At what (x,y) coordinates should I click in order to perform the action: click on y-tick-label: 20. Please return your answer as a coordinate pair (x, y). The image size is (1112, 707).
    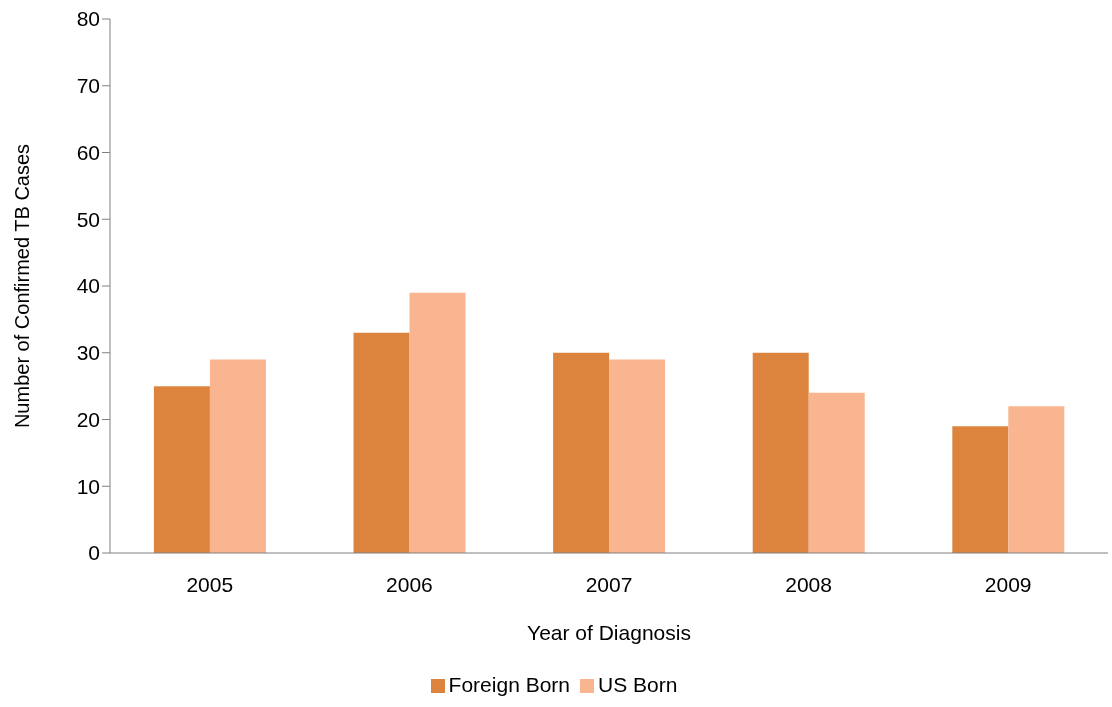
    Looking at the image, I should click on (88, 419).